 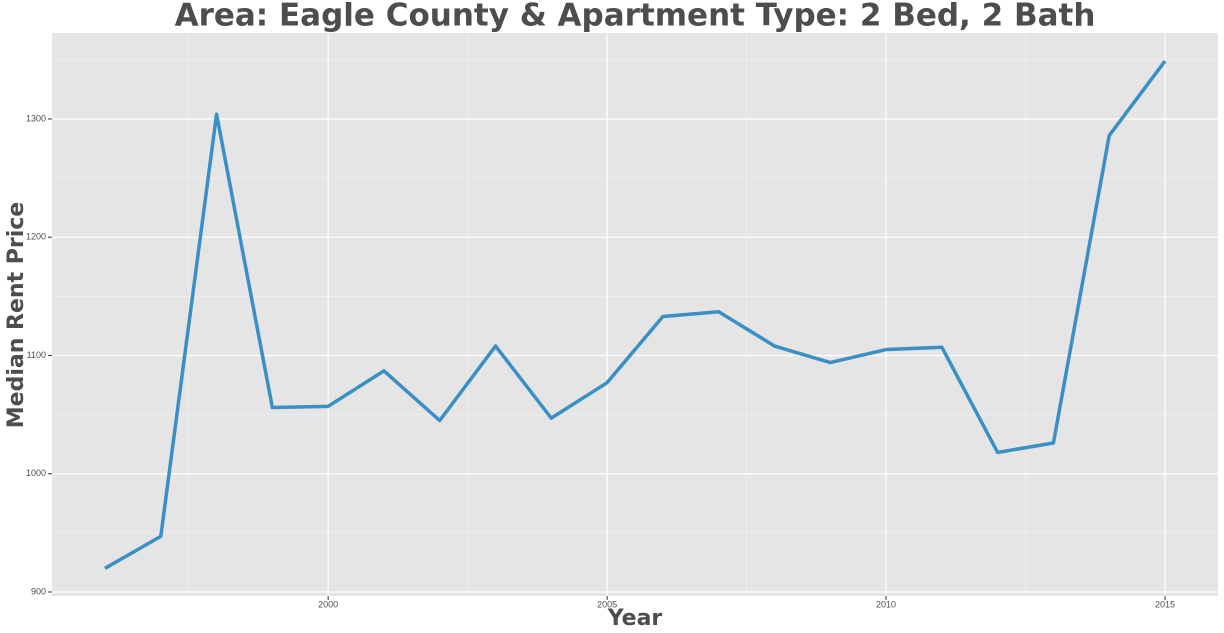 I want to click on x-tick-label: 2000, so click(x=328, y=604).